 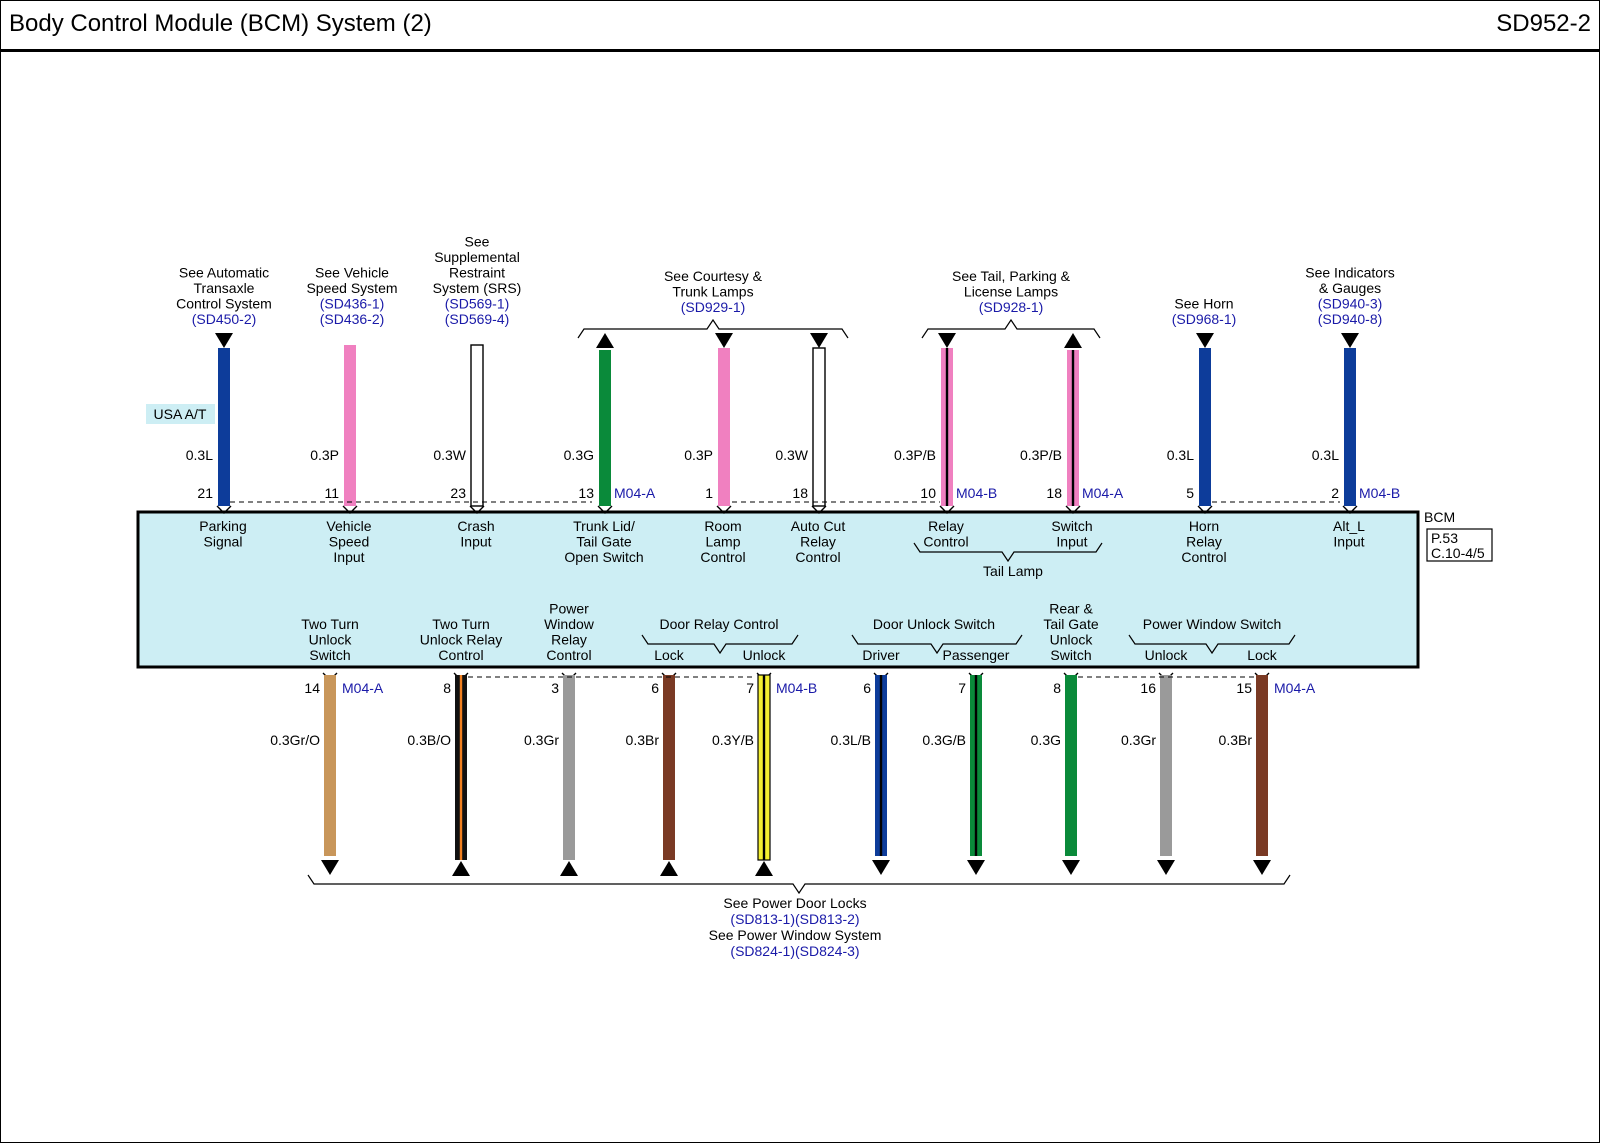 I want to click on pin-function-label: Driver, so click(x=881, y=655).